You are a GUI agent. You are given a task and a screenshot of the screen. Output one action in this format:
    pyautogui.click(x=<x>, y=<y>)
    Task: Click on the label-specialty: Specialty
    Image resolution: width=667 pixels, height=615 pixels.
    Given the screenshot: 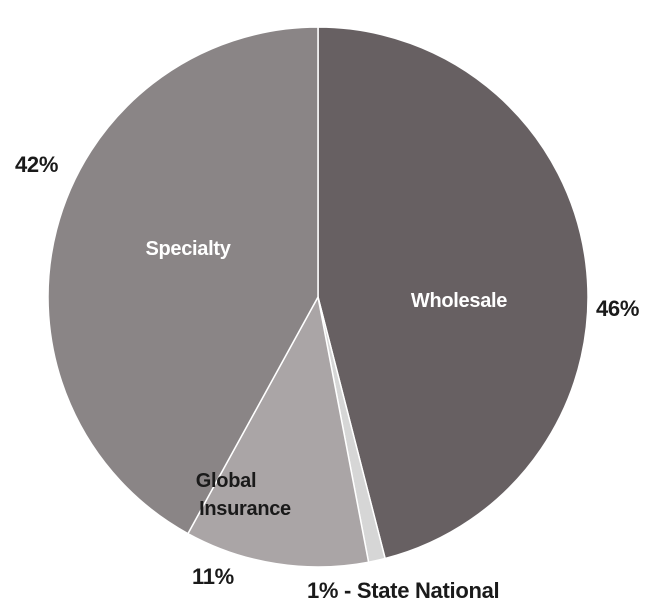 What is the action you would take?
    pyautogui.click(x=188, y=249)
    